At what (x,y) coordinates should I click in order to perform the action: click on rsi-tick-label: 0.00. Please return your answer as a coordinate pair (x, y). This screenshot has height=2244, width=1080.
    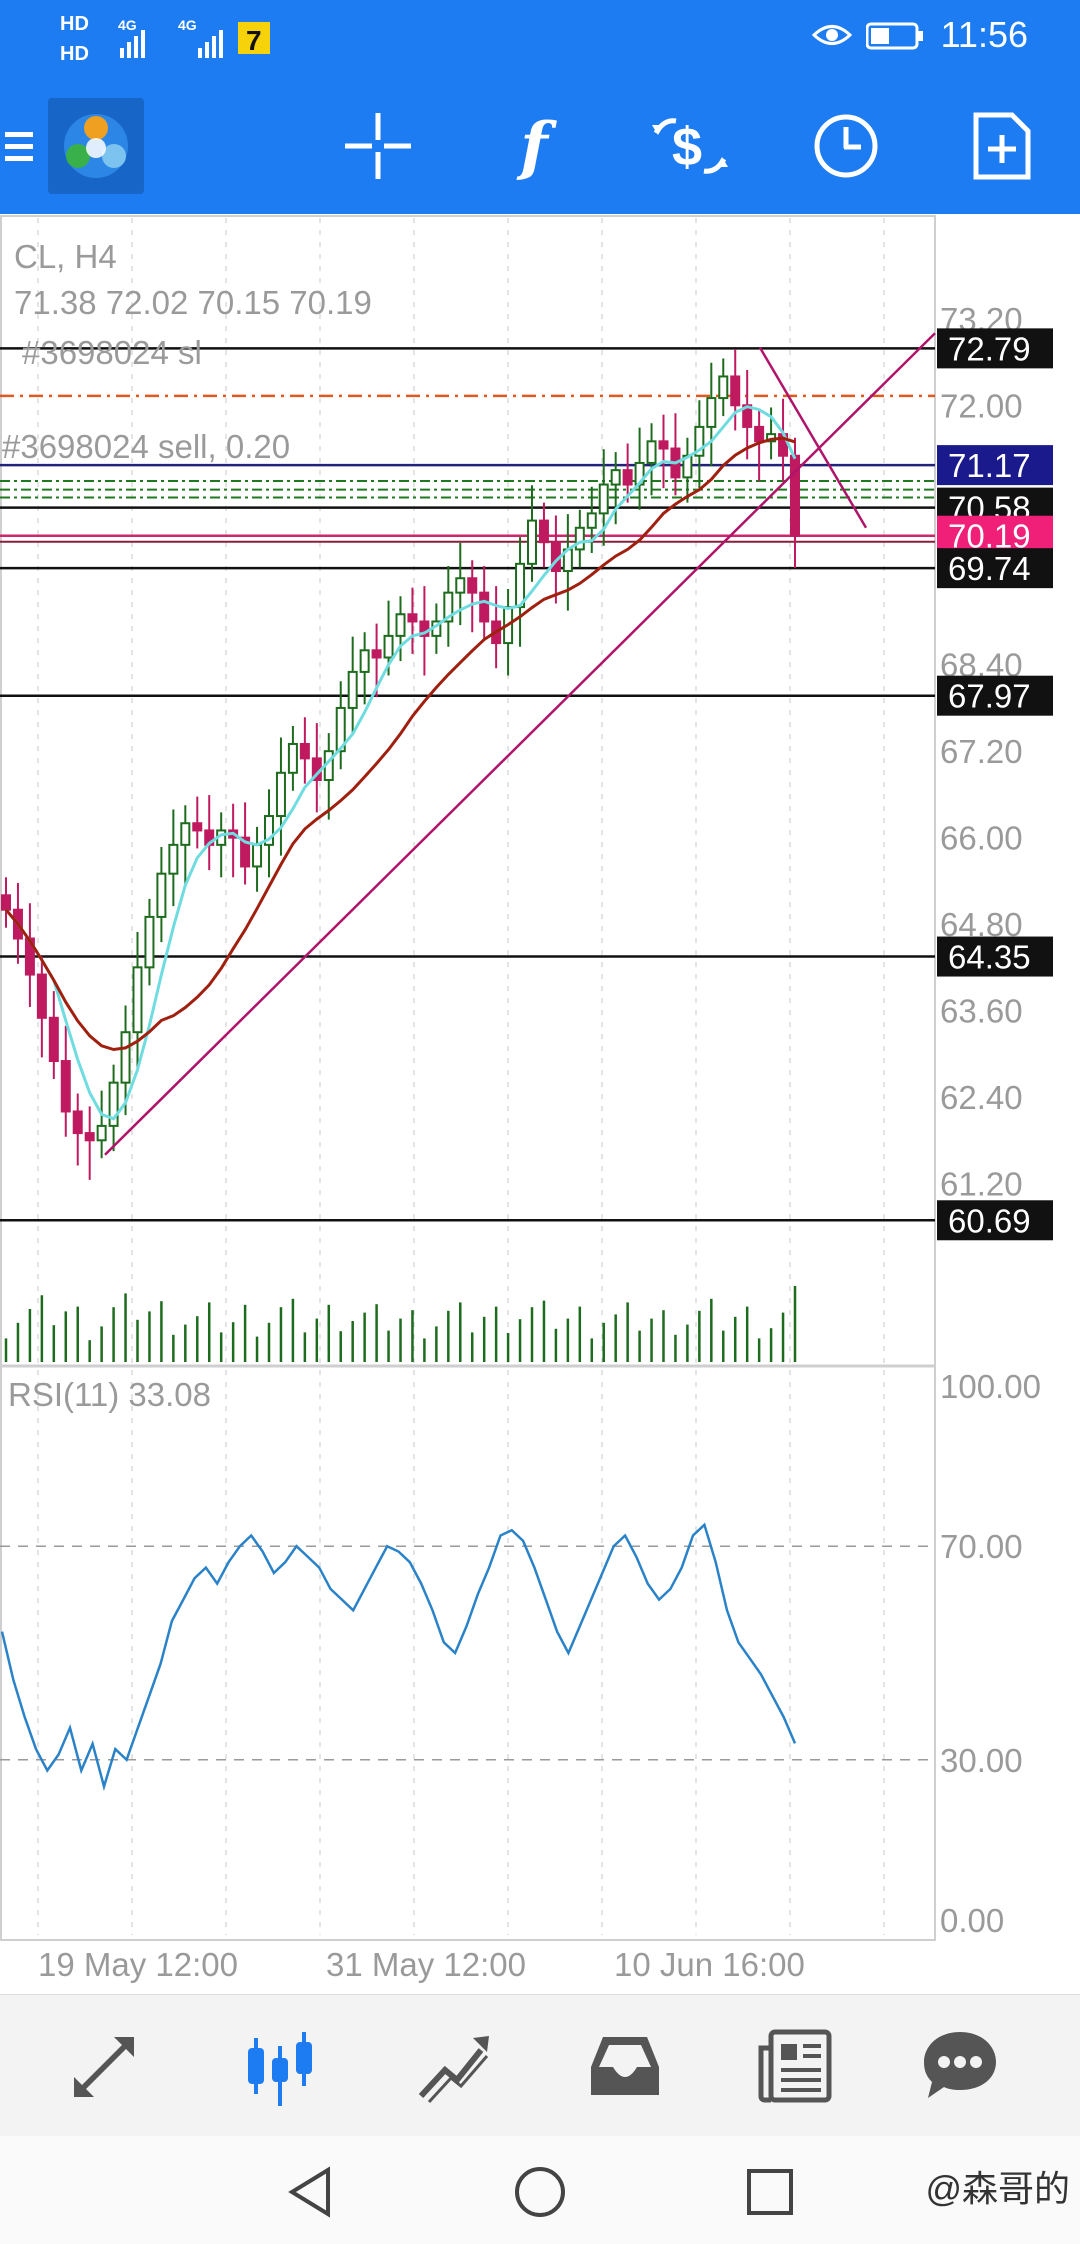
    Looking at the image, I should click on (972, 1920).